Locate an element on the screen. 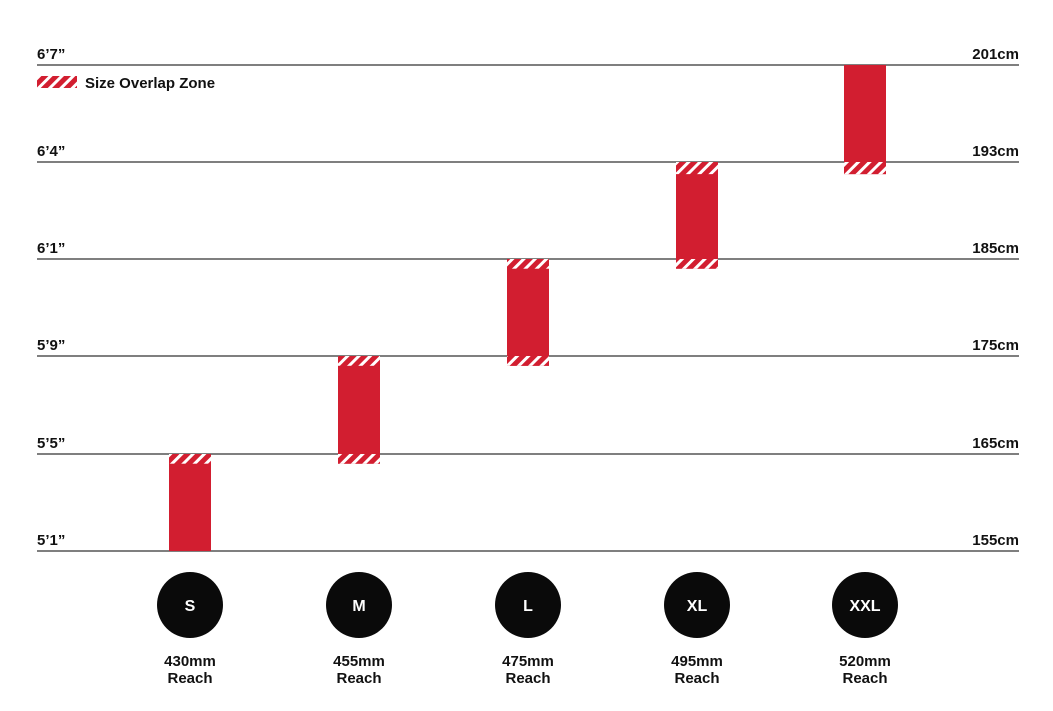 The height and width of the screenshot is (711, 1053). y-tick-label-left: 6’7” is located at coordinates (51, 54).